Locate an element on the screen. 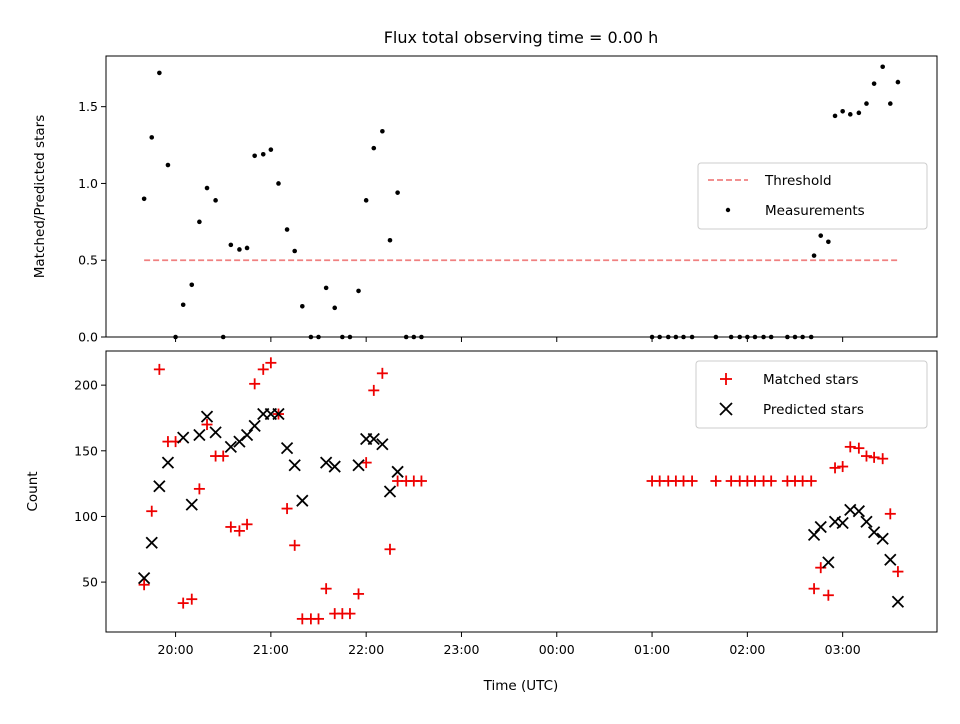  bottom-y-tick-label: 50 is located at coordinates (90, 582).